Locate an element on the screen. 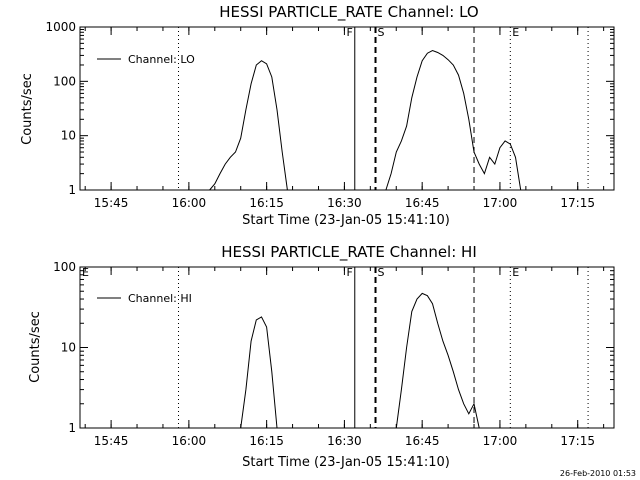 This screenshot has width=640, height=480. series-line-lo is located at coordinates (365, 120).